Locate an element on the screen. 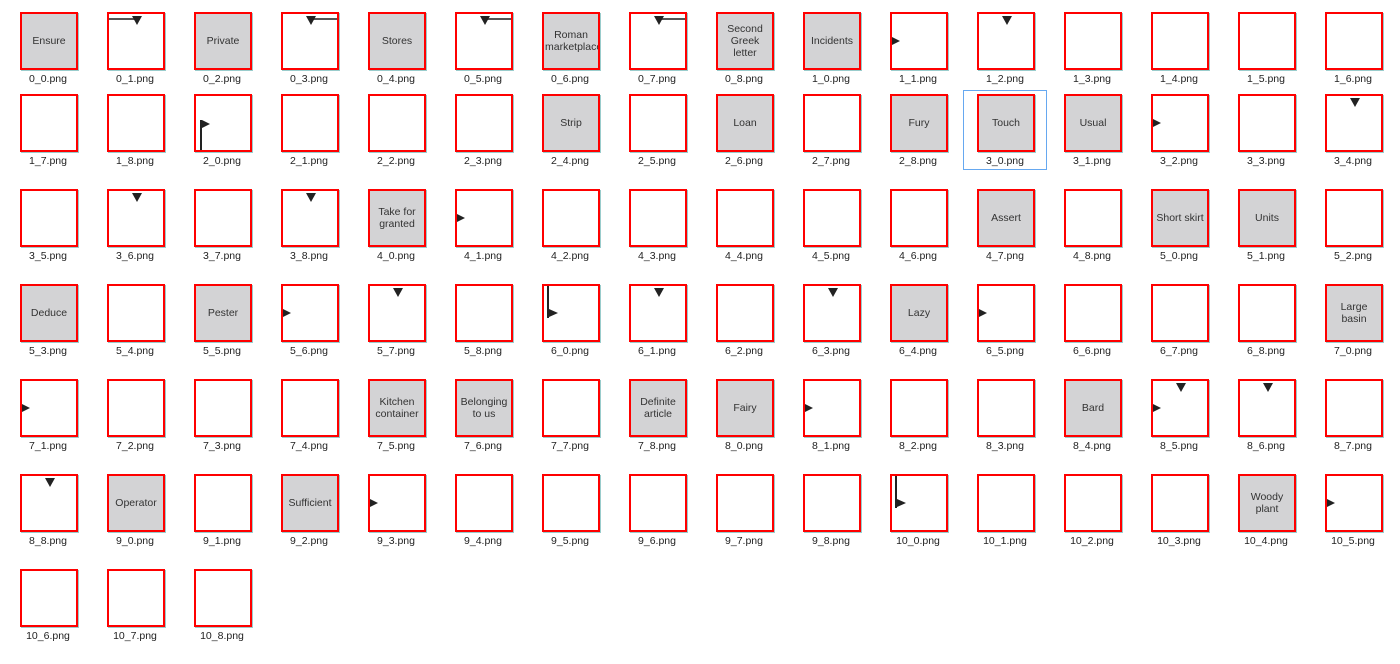  file-item: 4_5.png is located at coordinates (831, 225).